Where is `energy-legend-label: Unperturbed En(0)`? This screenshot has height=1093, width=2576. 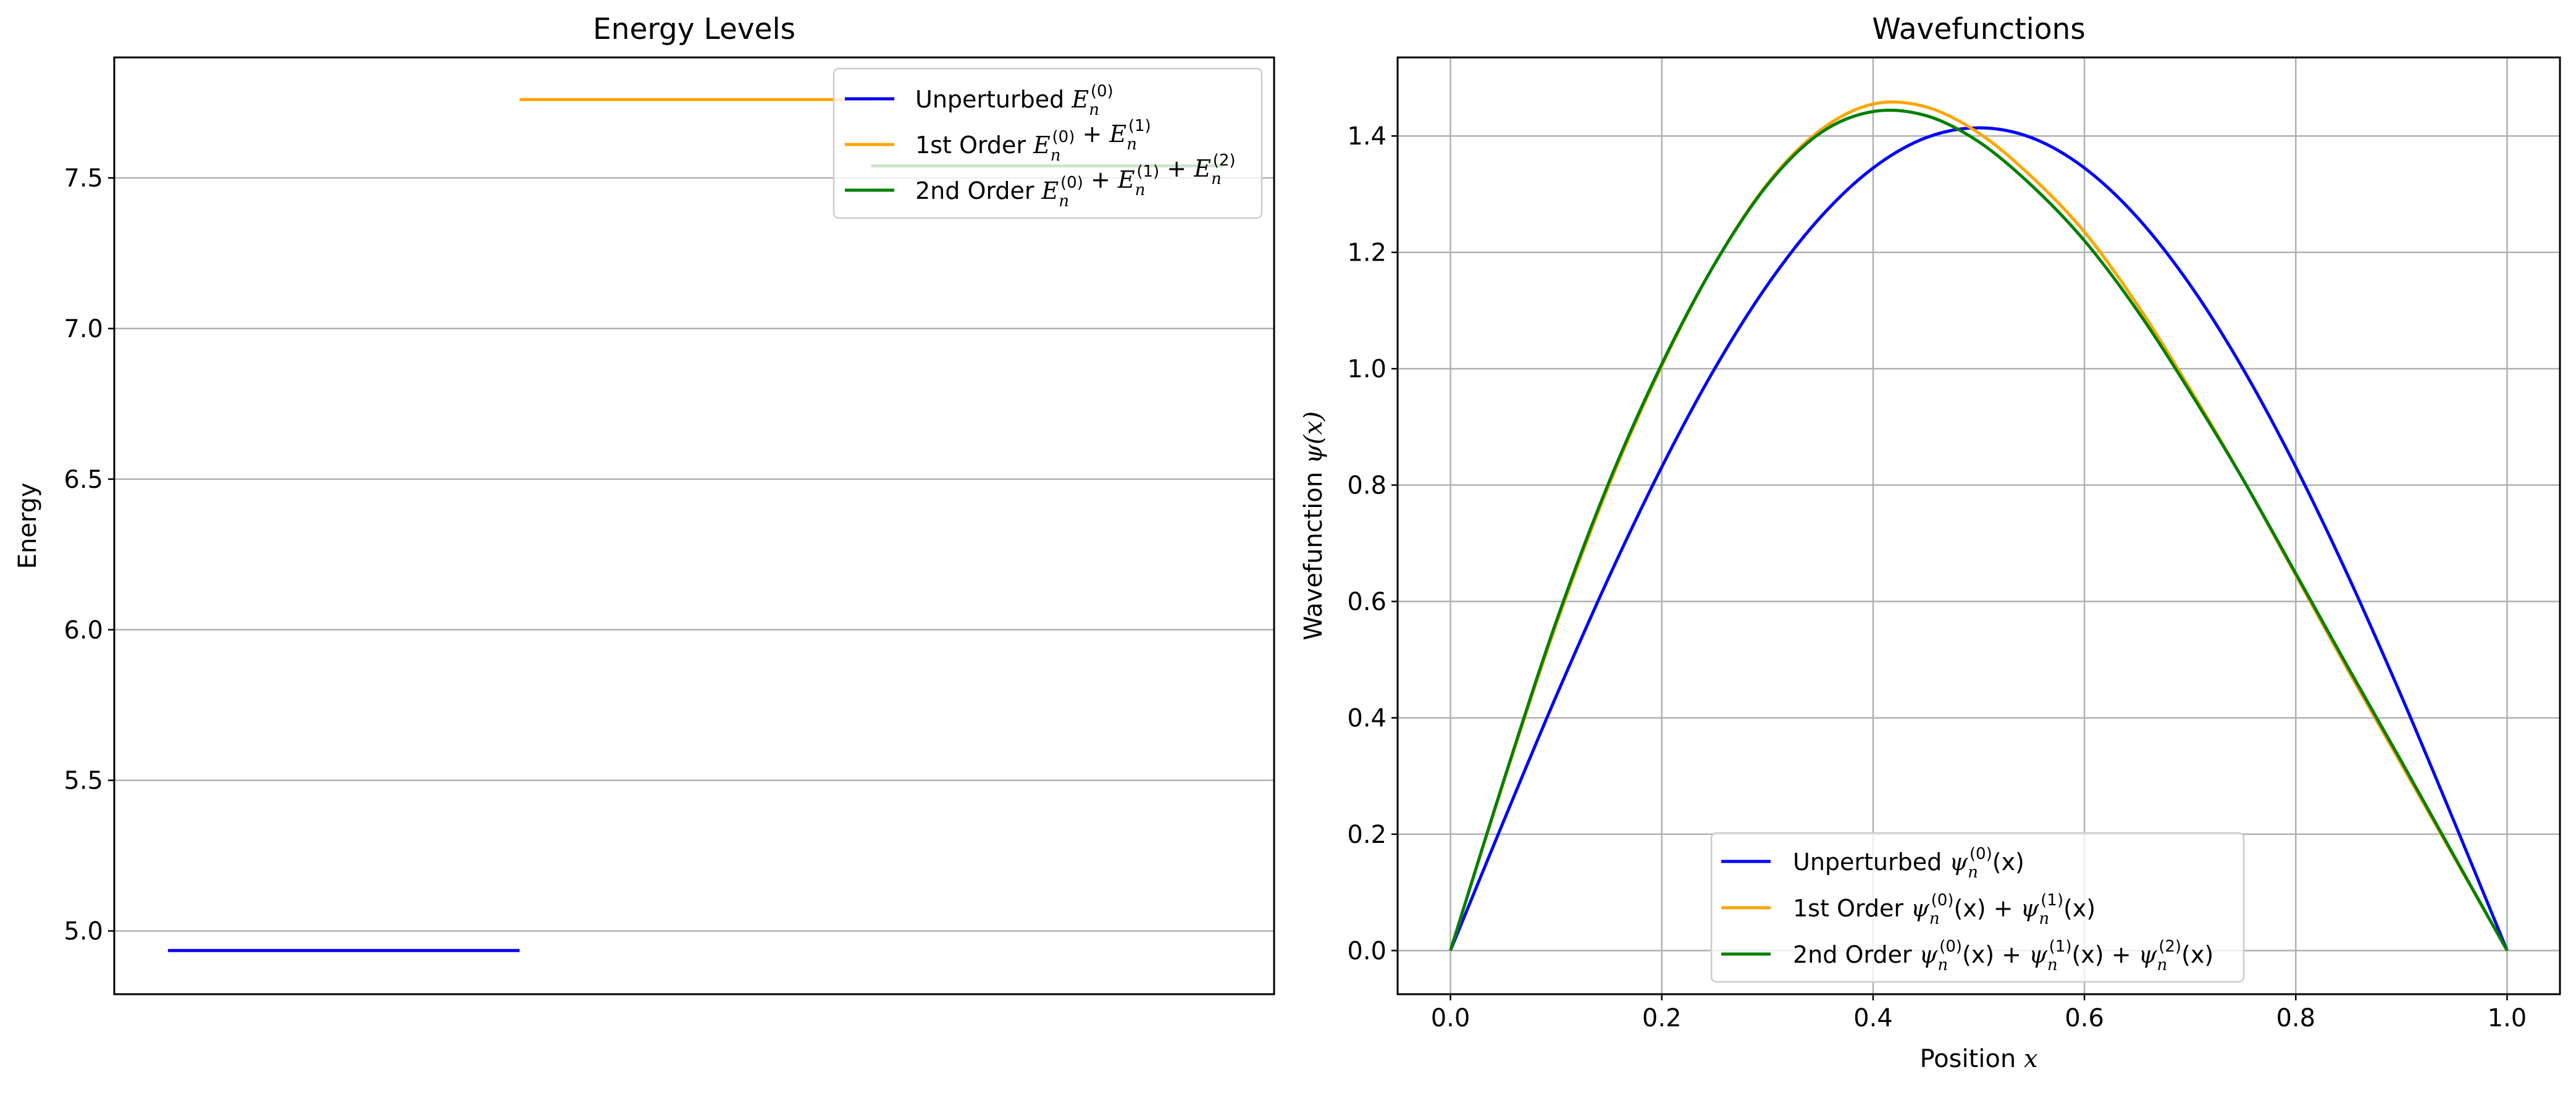
energy-legend-label: Unperturbed En(0) is located at coordinates (1014, 100).